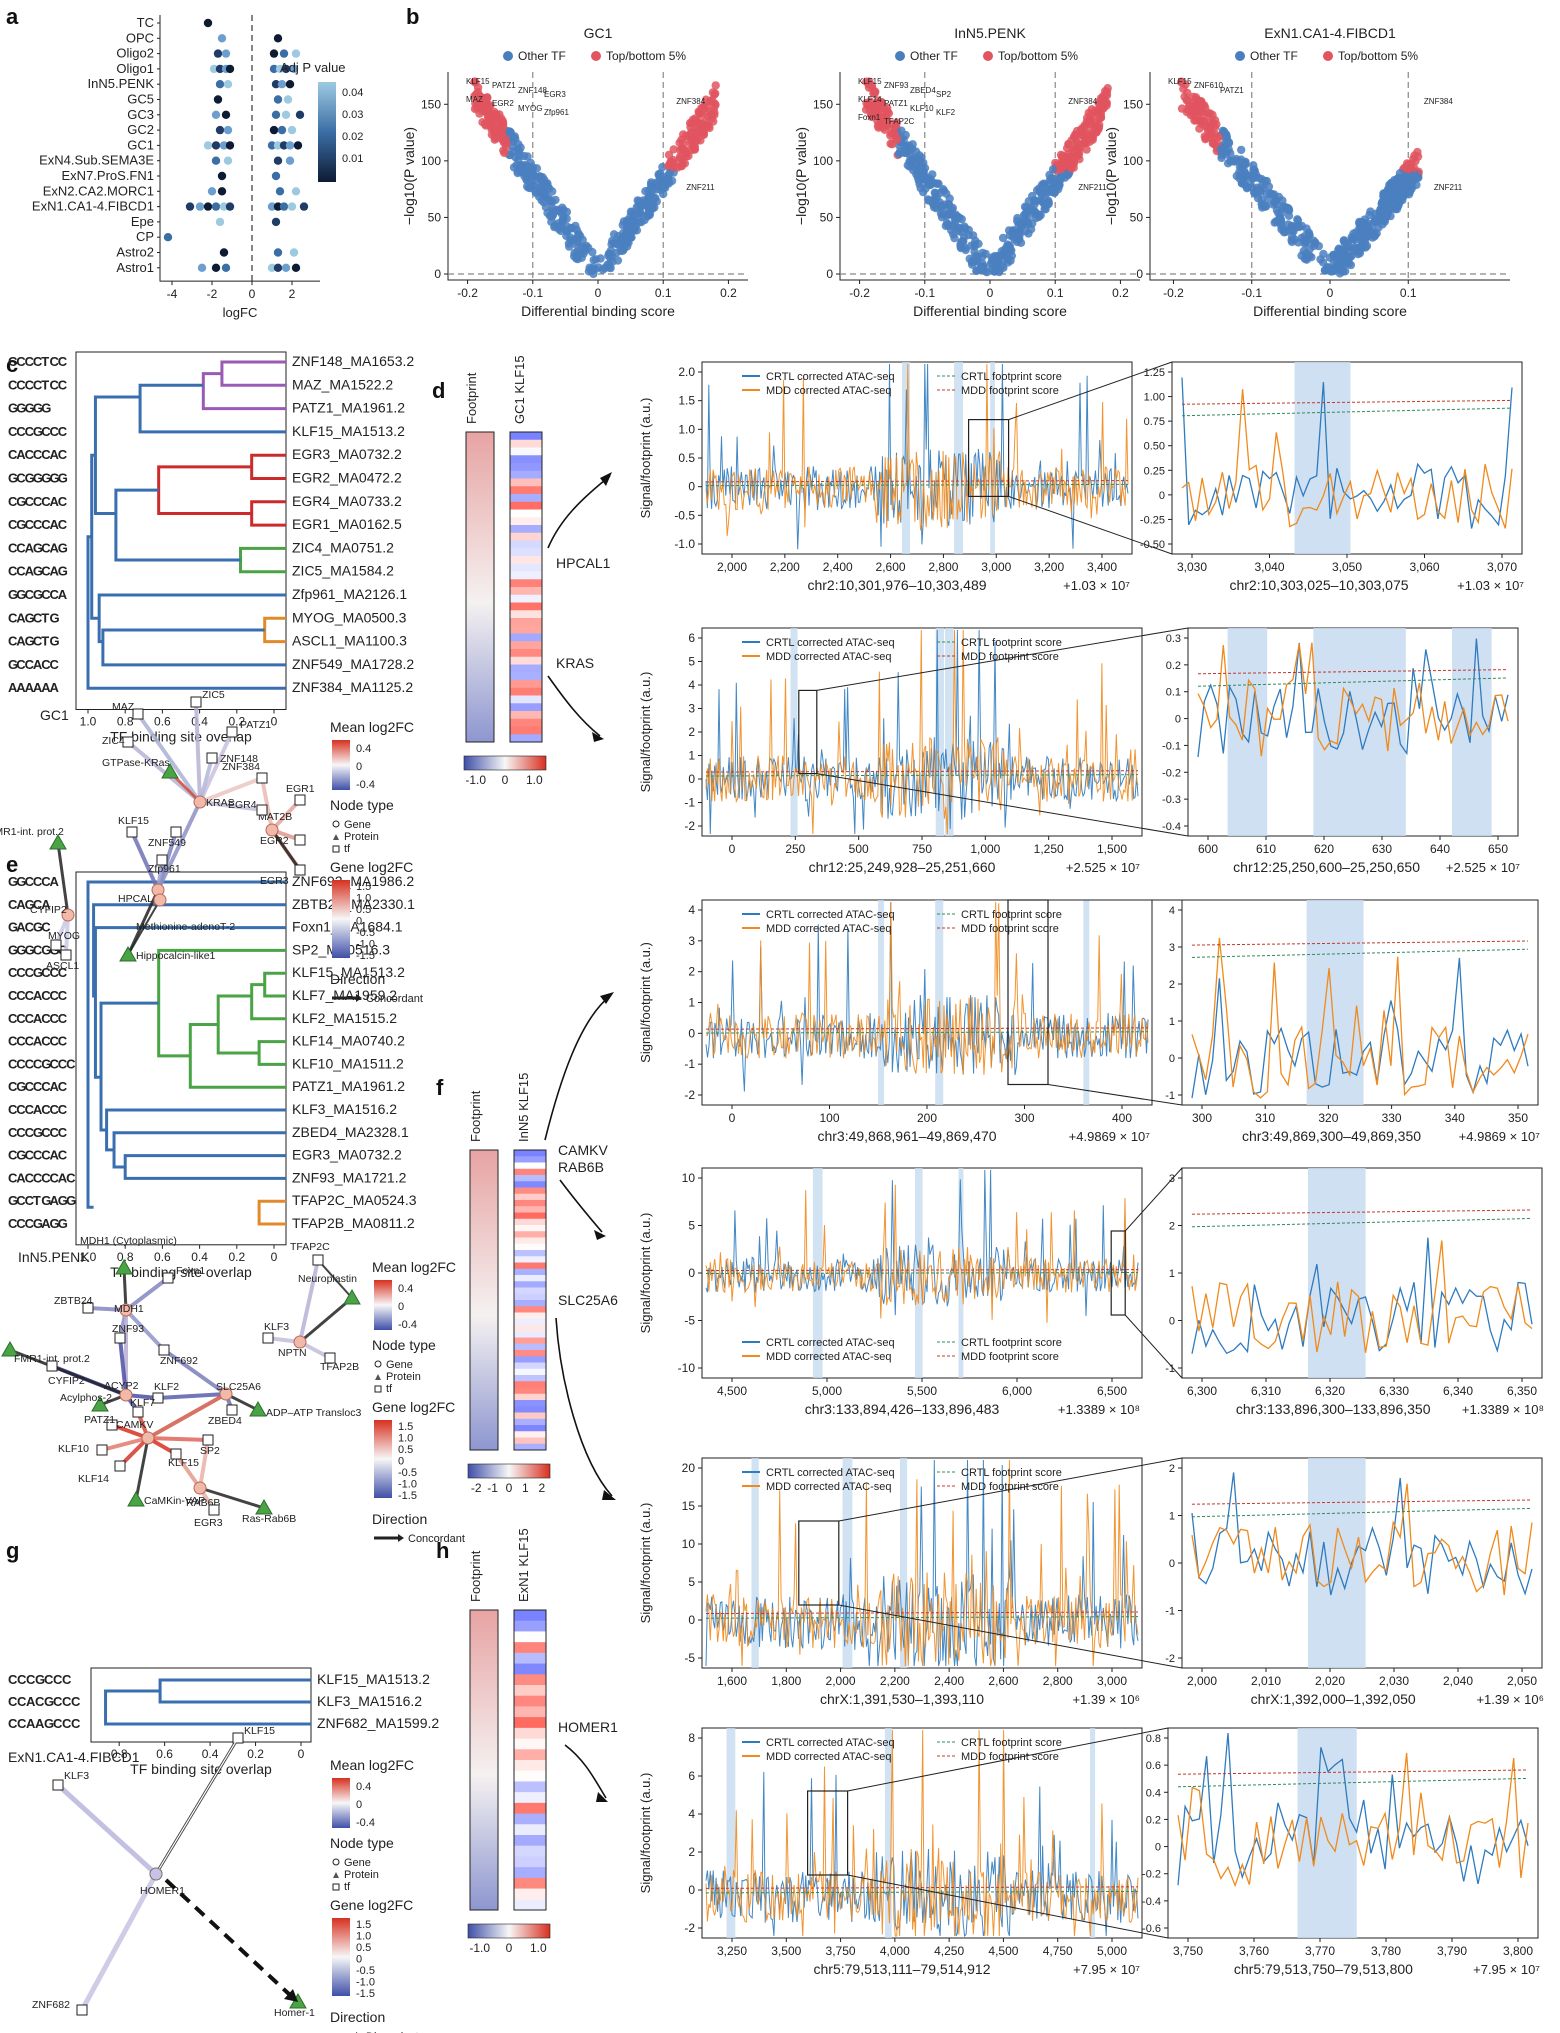 The image size is (1560, 2033). I want to click on zoom-xtick-label: 3,800, so click(1518, 1951).